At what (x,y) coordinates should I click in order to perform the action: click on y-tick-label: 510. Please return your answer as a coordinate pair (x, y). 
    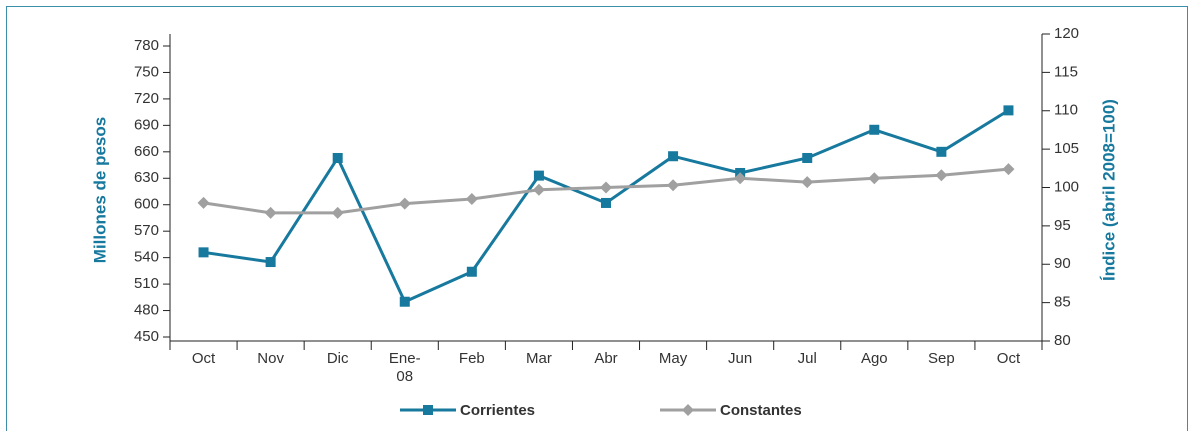
    Looking at the image, I should click on (146, 283).